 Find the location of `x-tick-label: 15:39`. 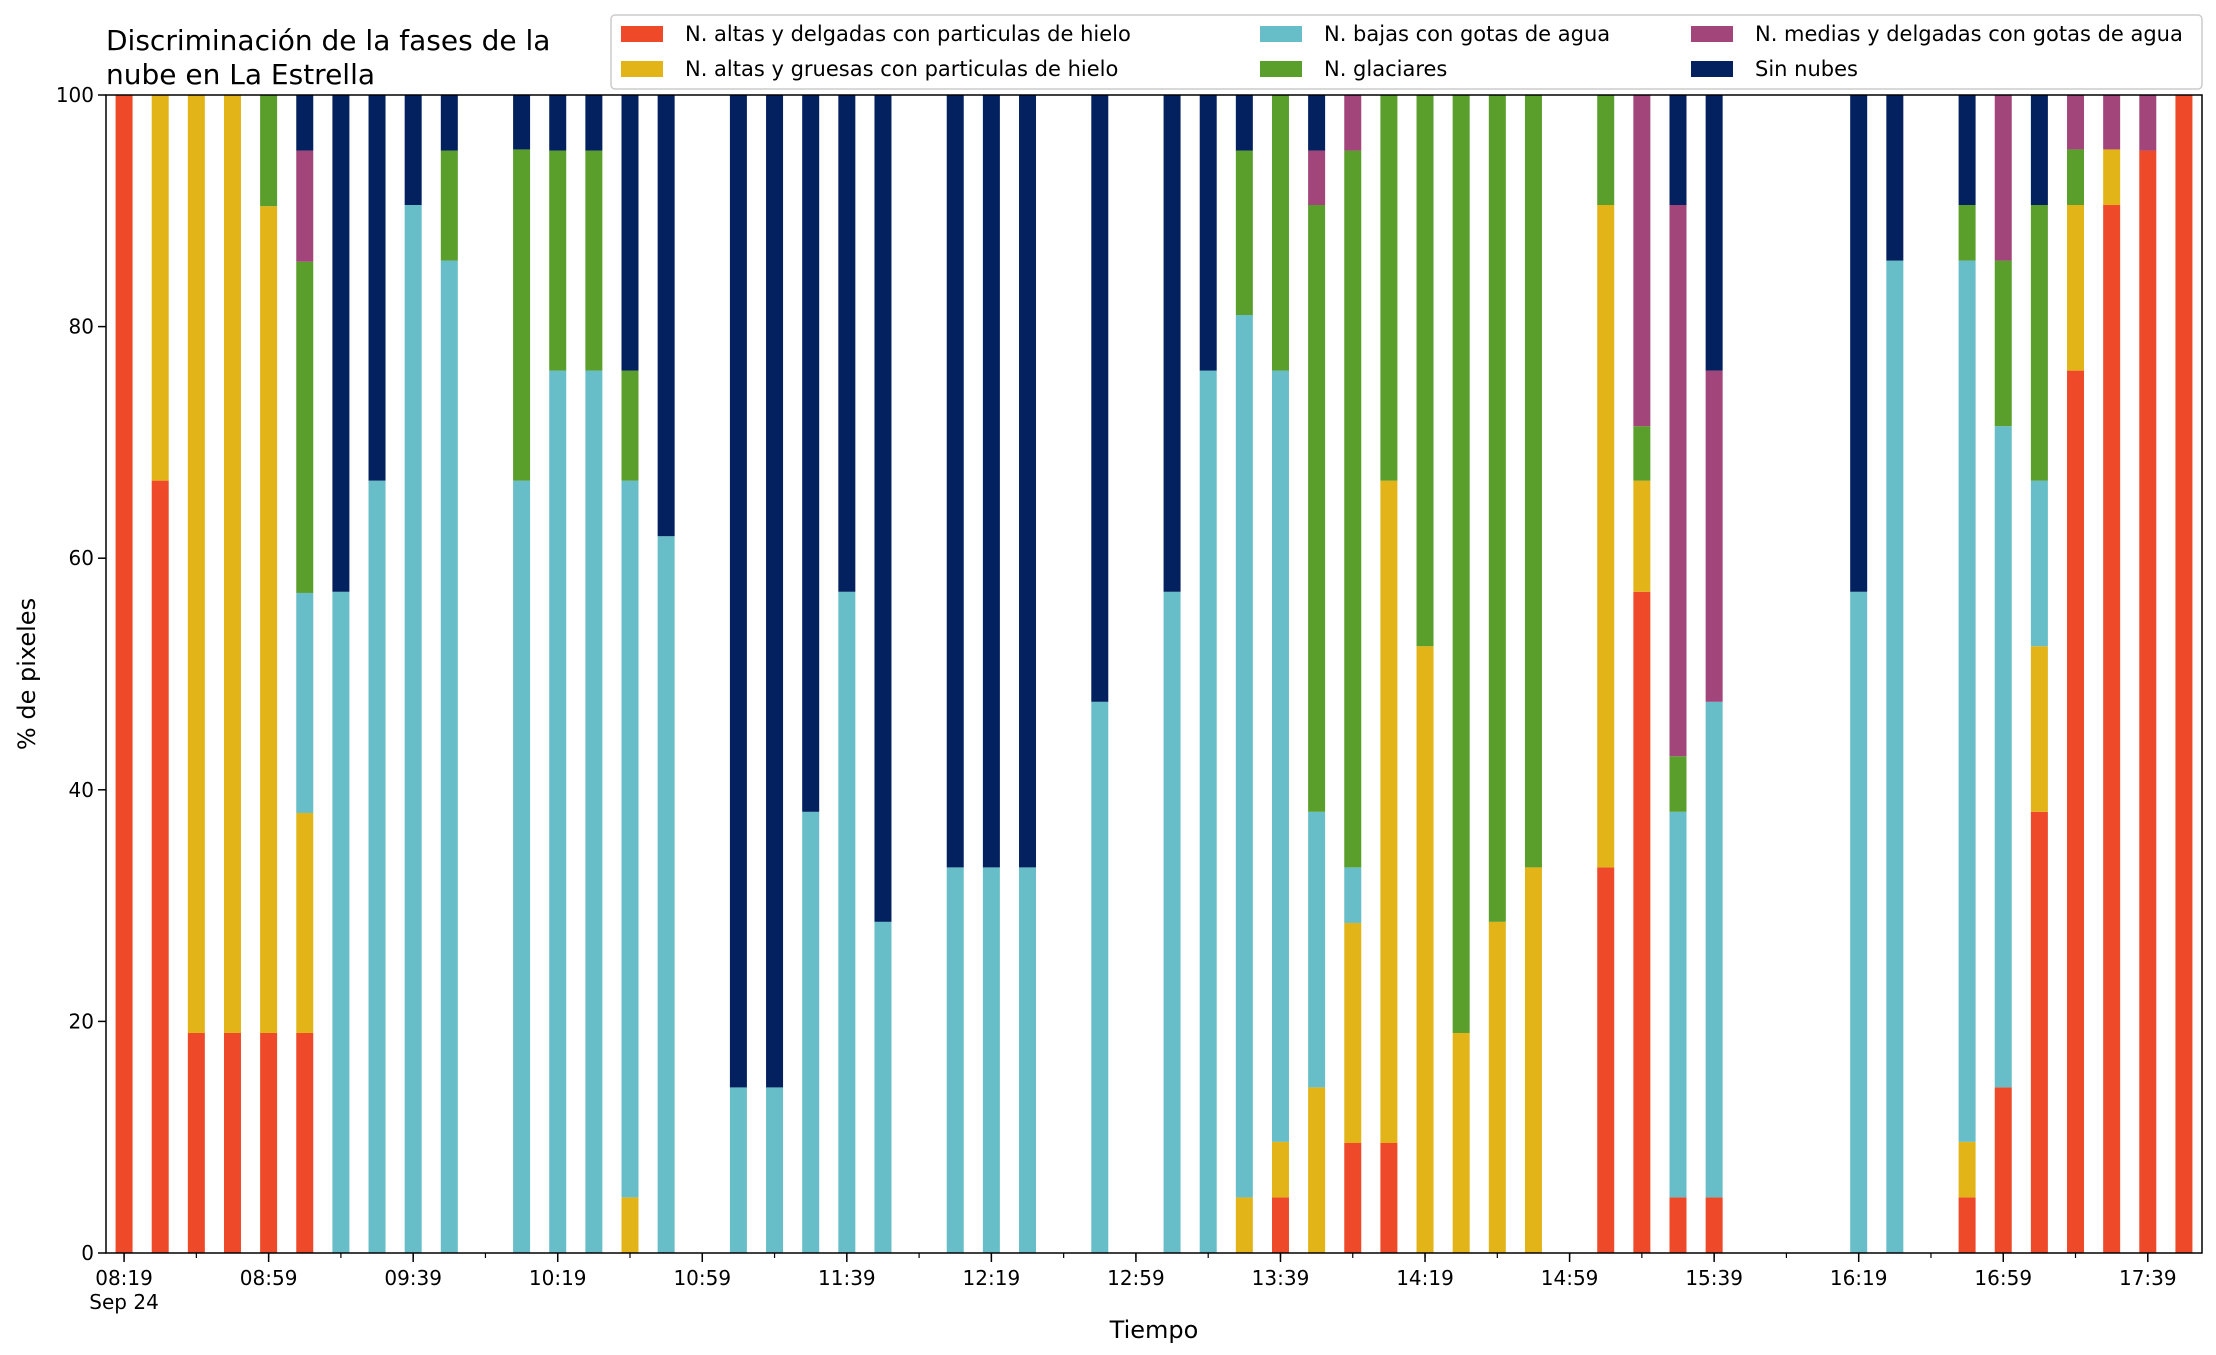

x-tick-label: 15:39 is located at coordinates (1714, 1278).